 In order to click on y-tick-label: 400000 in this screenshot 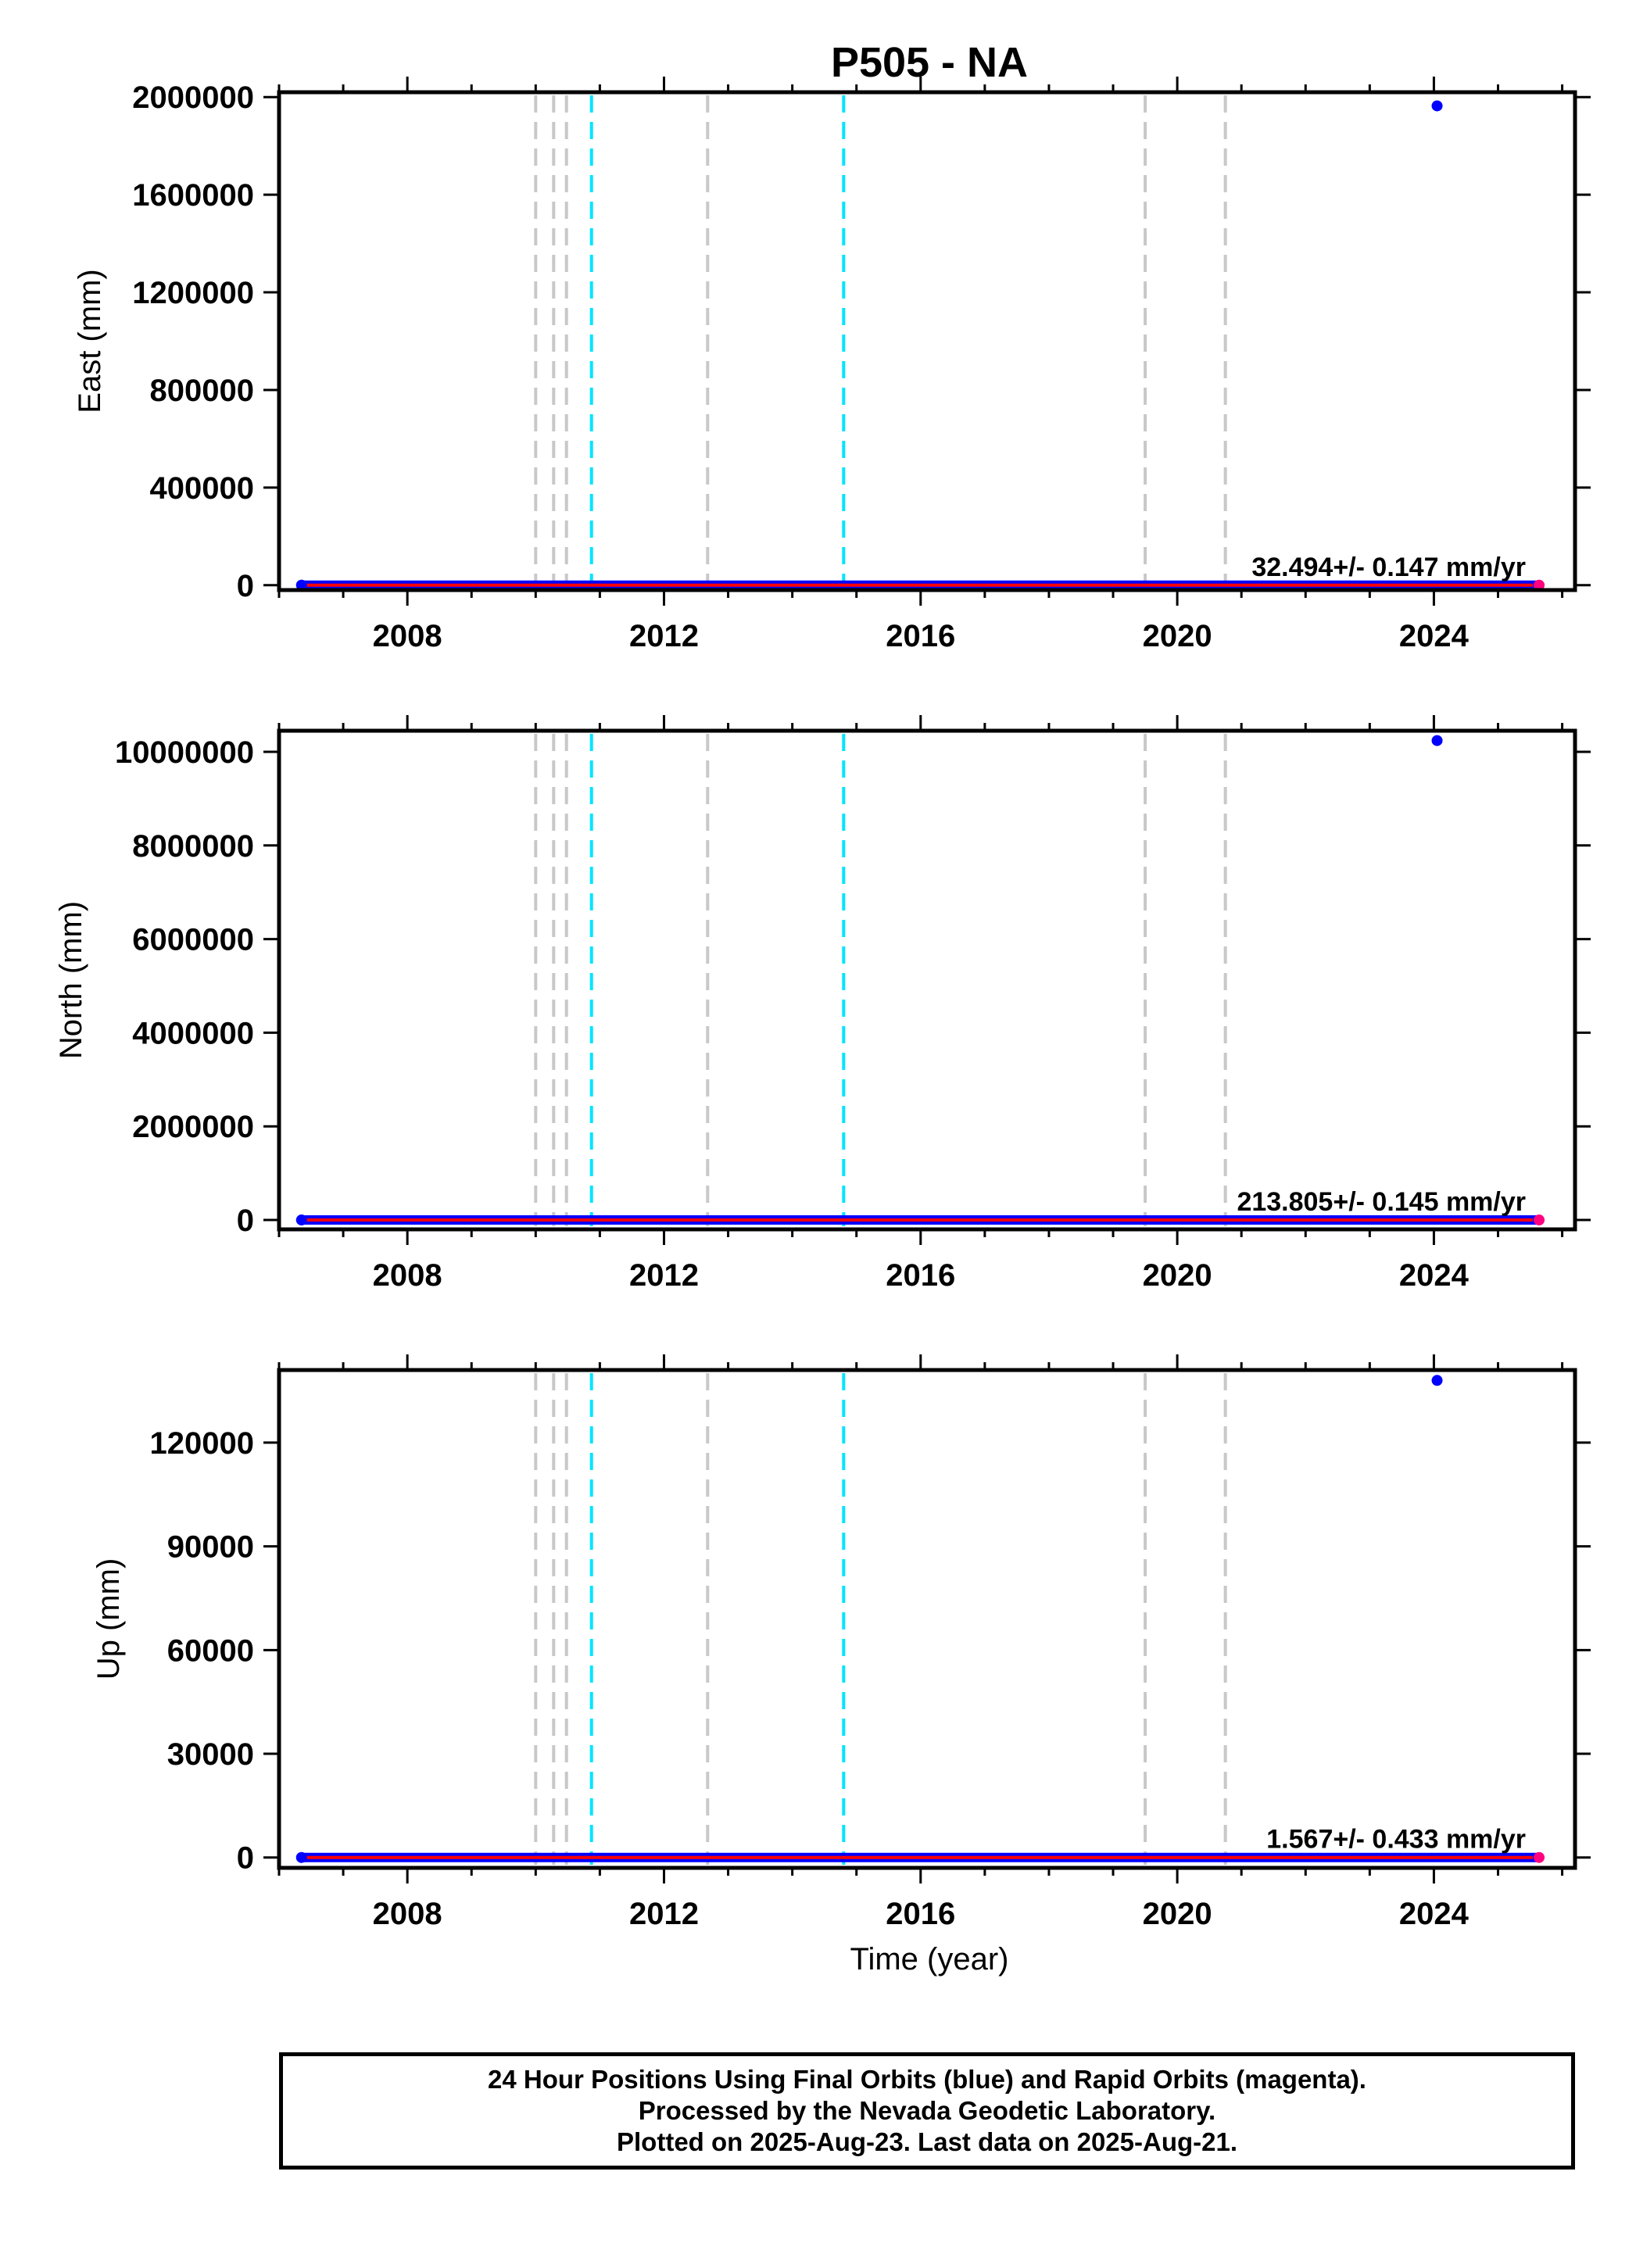, I will do `click(202, 489)`.